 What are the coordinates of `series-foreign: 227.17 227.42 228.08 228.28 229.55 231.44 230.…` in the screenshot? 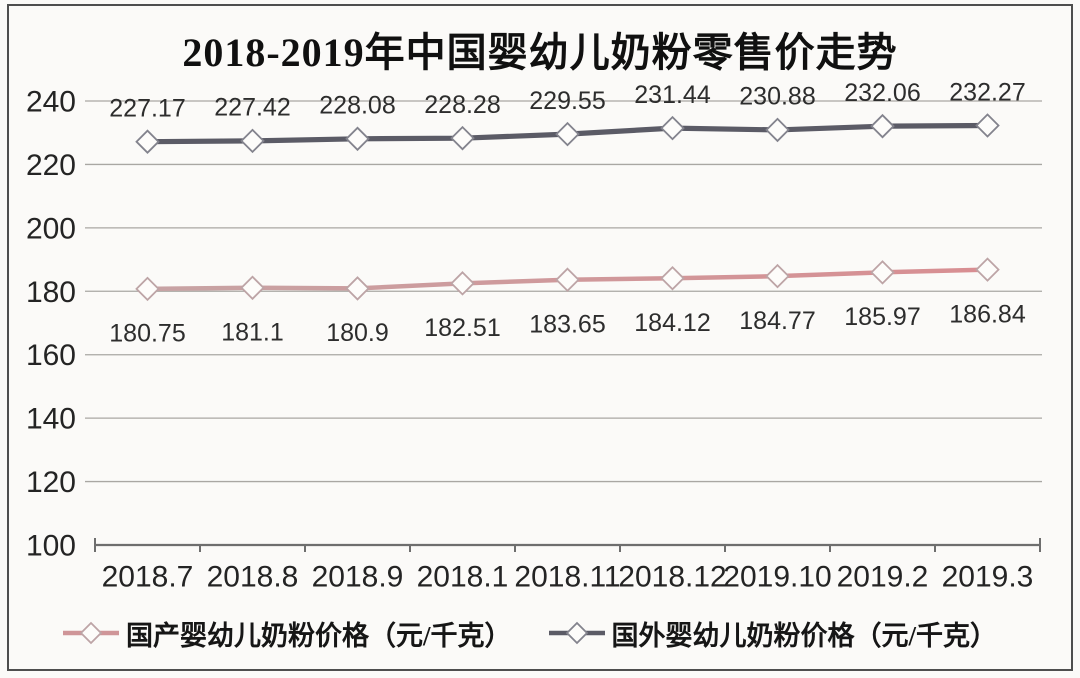 It's located at (567, 116).